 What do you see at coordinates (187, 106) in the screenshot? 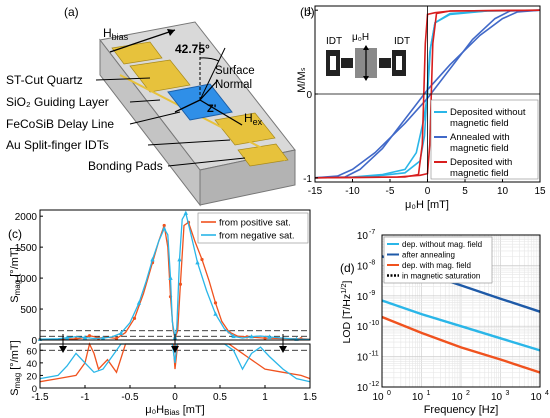
I see `z-axis-arrow` at bounding box center [187, 106].